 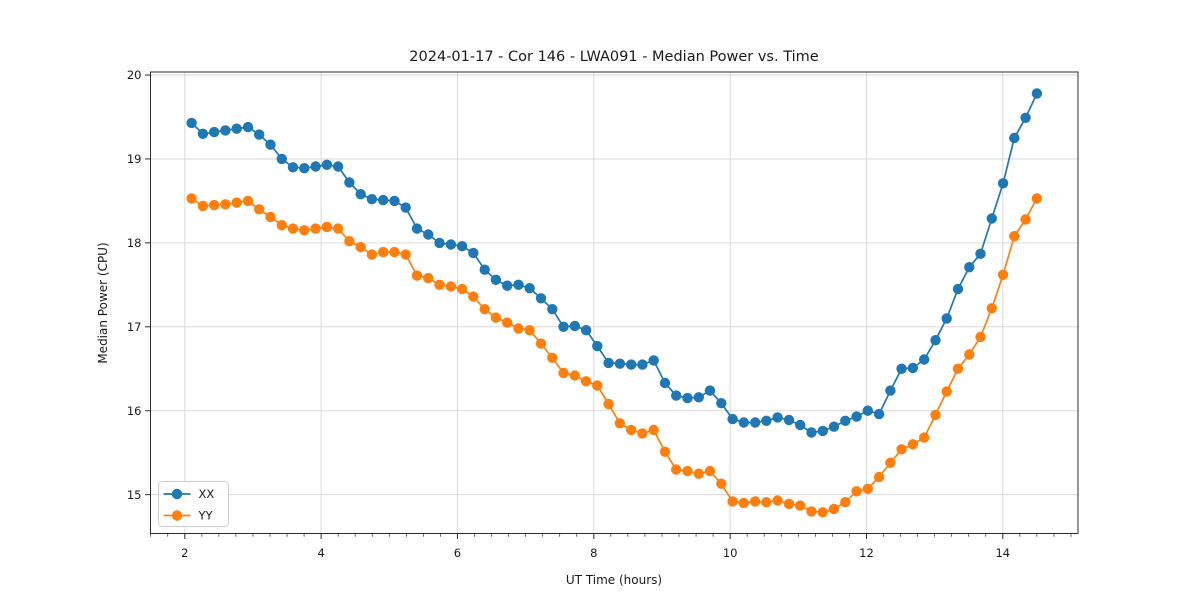 What do you see at coordinates (207, 494) in the screenshot?
I see `legend-label-xx: XX` at bounding box center [207, 494].